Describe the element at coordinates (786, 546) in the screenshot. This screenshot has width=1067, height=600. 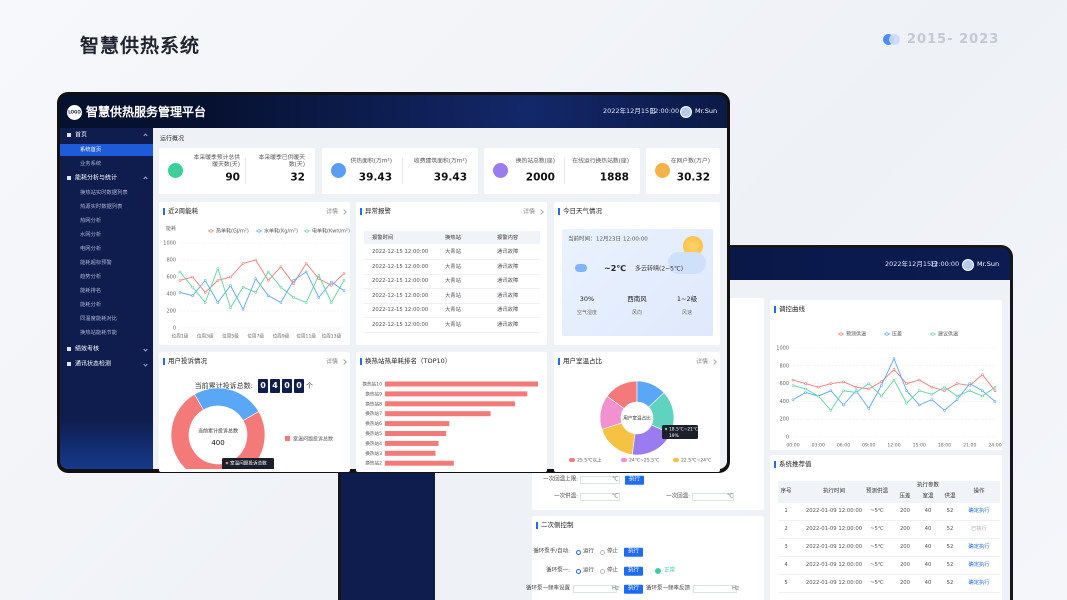
I see `table-cell: 3` at that location.